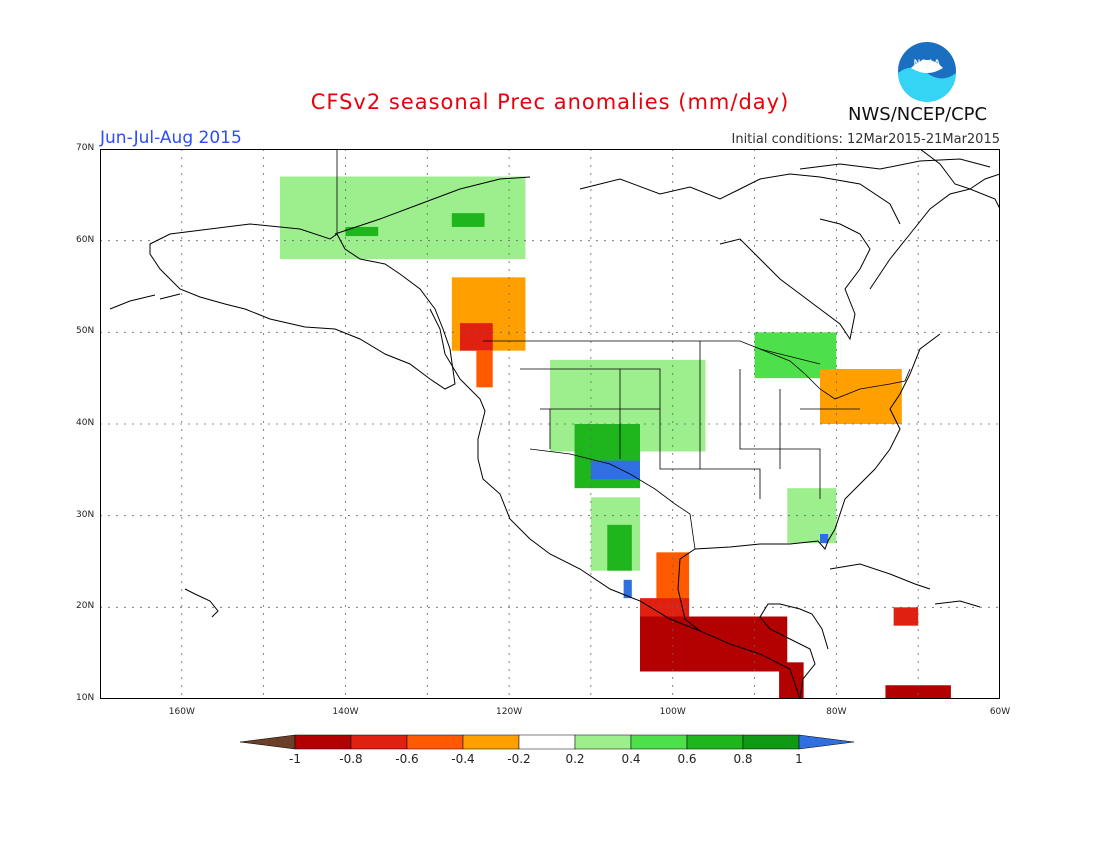 This screenshot has height=850, width=1100. What do you see at coordinates (934, 239) in the screenshot?
I see `labrador-coast` at bounding box center [934, 239].